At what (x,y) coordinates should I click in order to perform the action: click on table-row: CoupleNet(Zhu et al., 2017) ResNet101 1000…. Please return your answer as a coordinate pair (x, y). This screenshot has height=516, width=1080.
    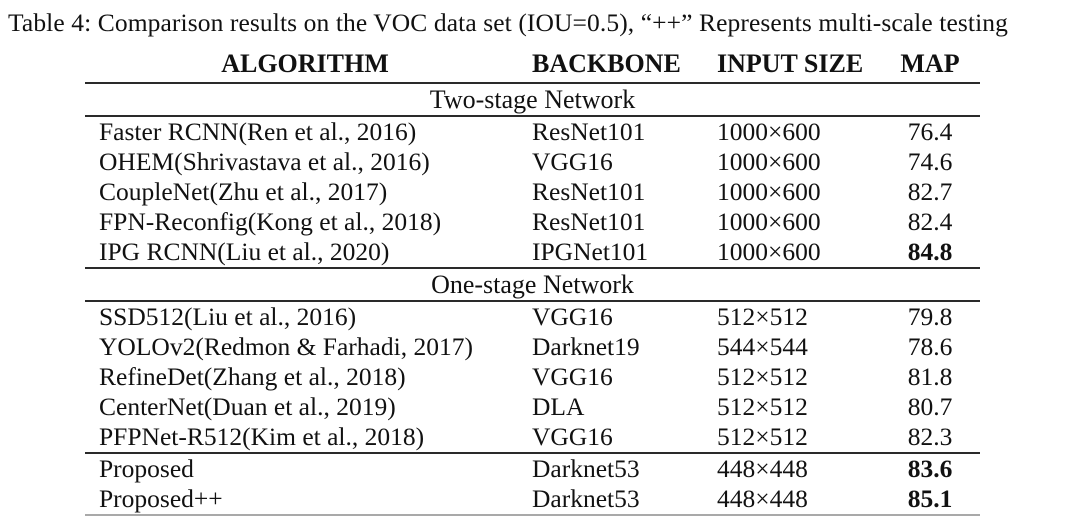
    Looking at the image, I should click on (532, 192).